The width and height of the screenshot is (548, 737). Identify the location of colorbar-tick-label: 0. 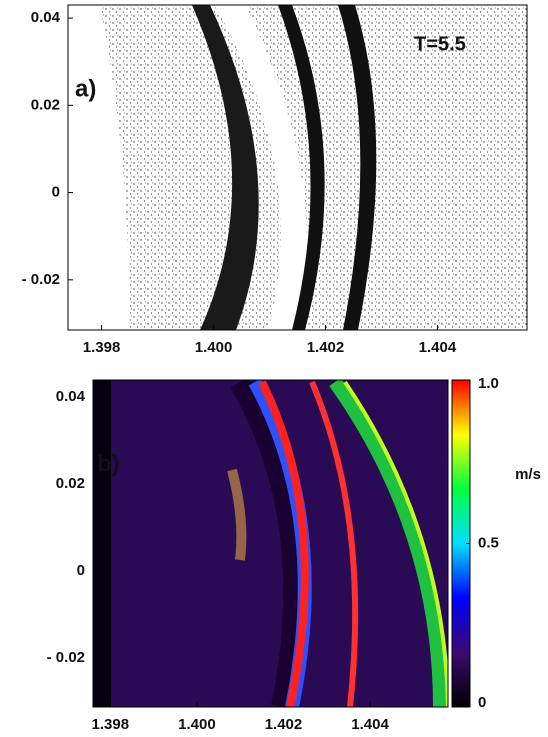
(482, 702).